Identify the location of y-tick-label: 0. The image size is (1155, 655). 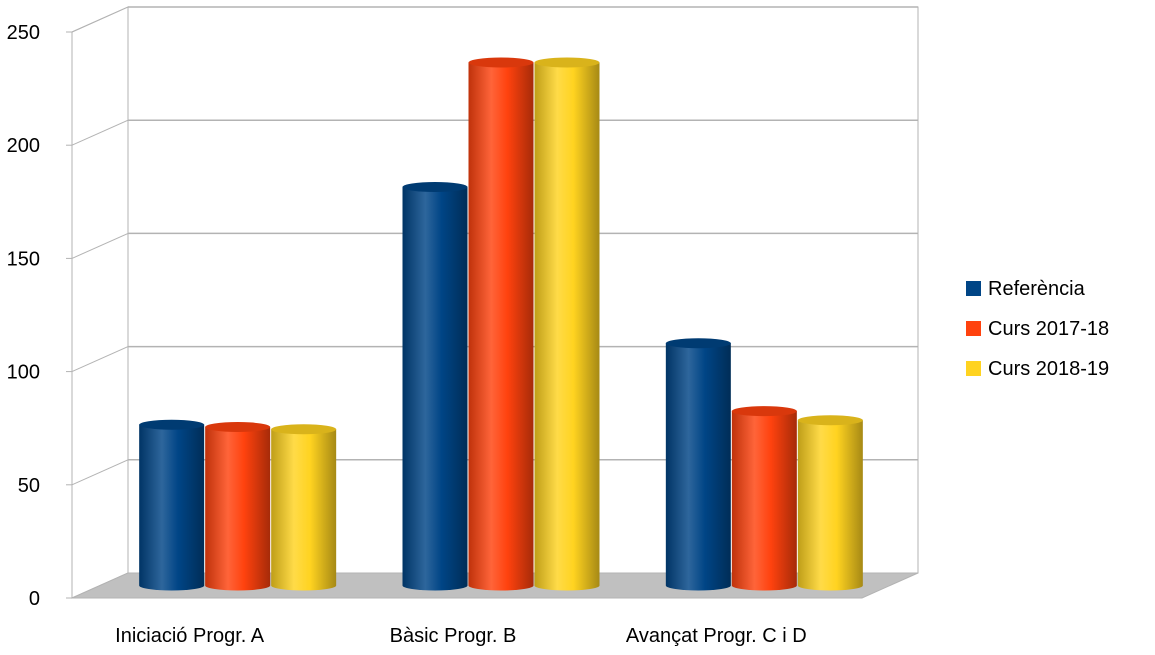
(34, 599).